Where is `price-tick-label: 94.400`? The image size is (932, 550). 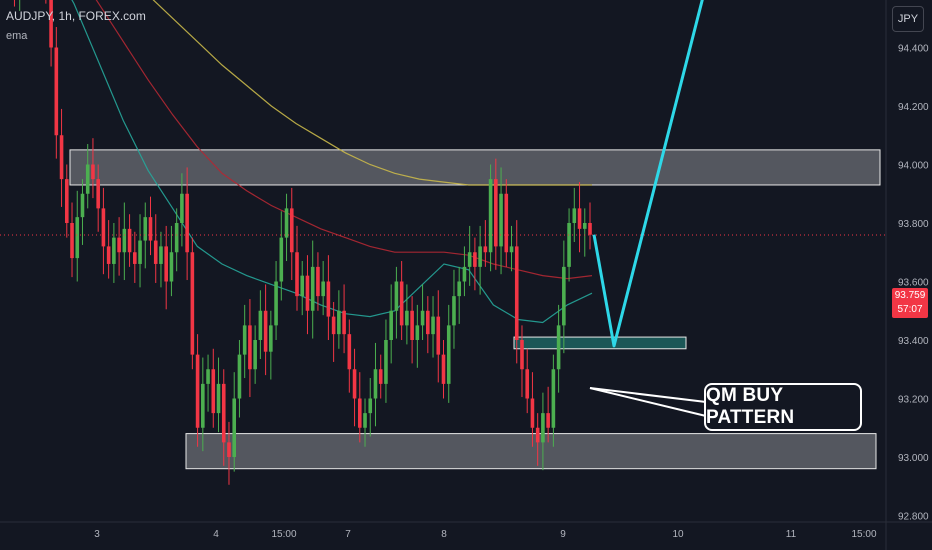
price-tick-label: 94.400 is located at coordinates (913, 49).